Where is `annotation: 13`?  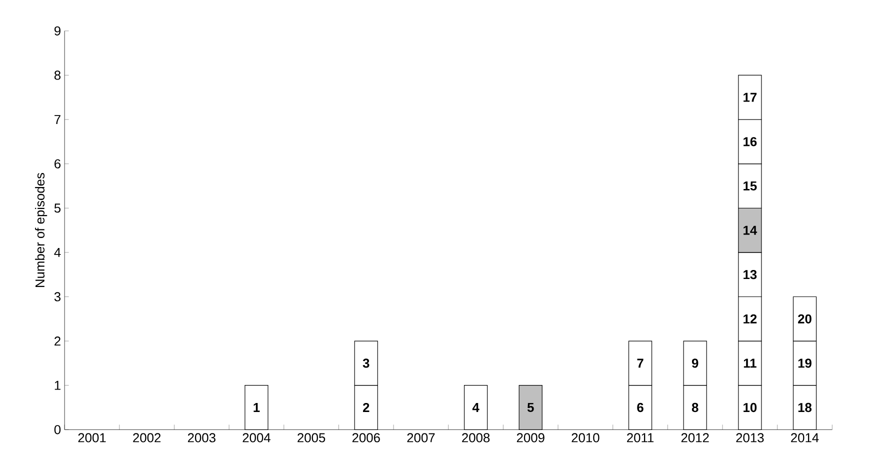 annotation: 13 is located at coordinates (750, 275).